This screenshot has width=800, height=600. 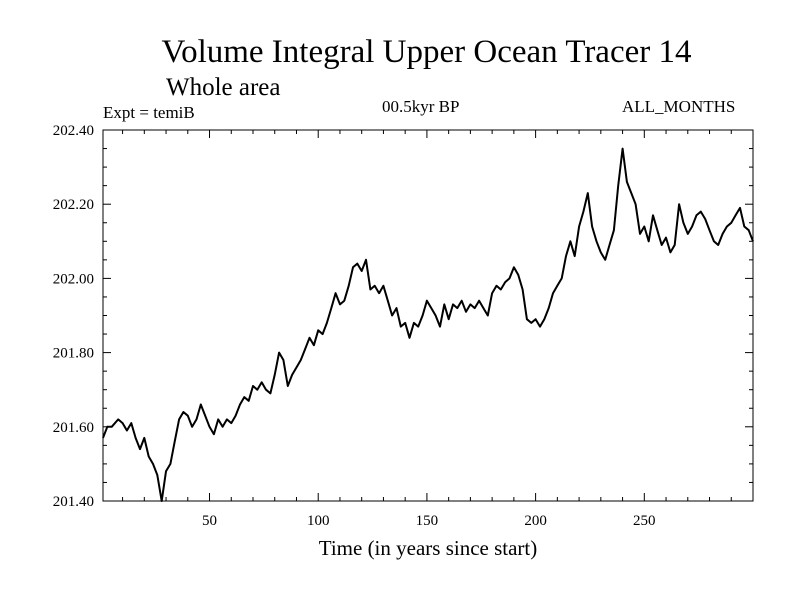 I want to click on y-tick-label: 202.20, so click(x=73, y=205).